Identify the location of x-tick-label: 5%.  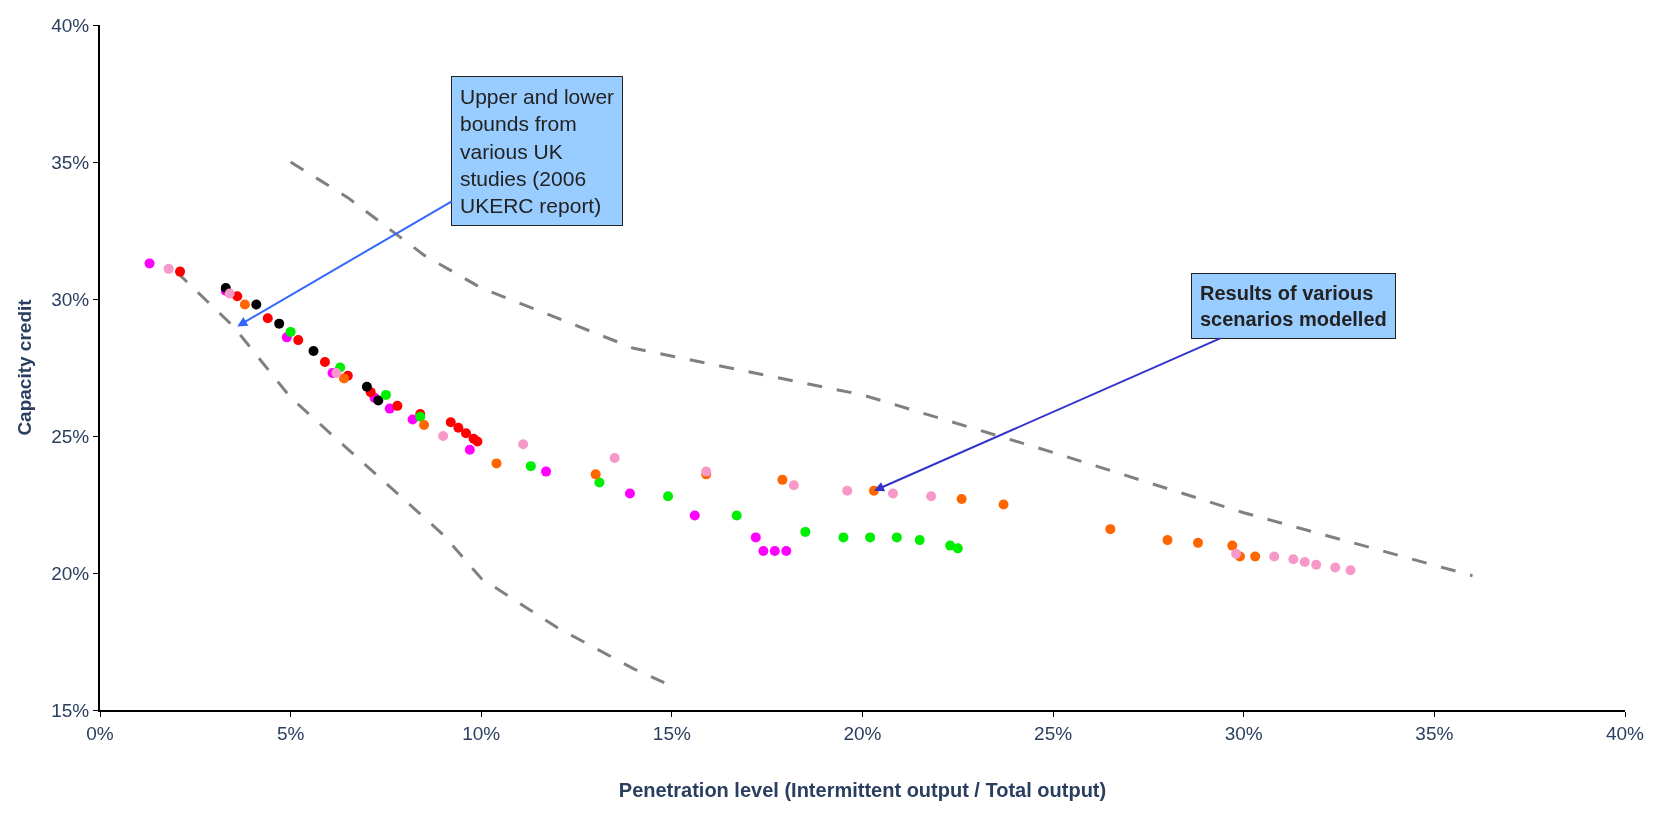
(290, 733).